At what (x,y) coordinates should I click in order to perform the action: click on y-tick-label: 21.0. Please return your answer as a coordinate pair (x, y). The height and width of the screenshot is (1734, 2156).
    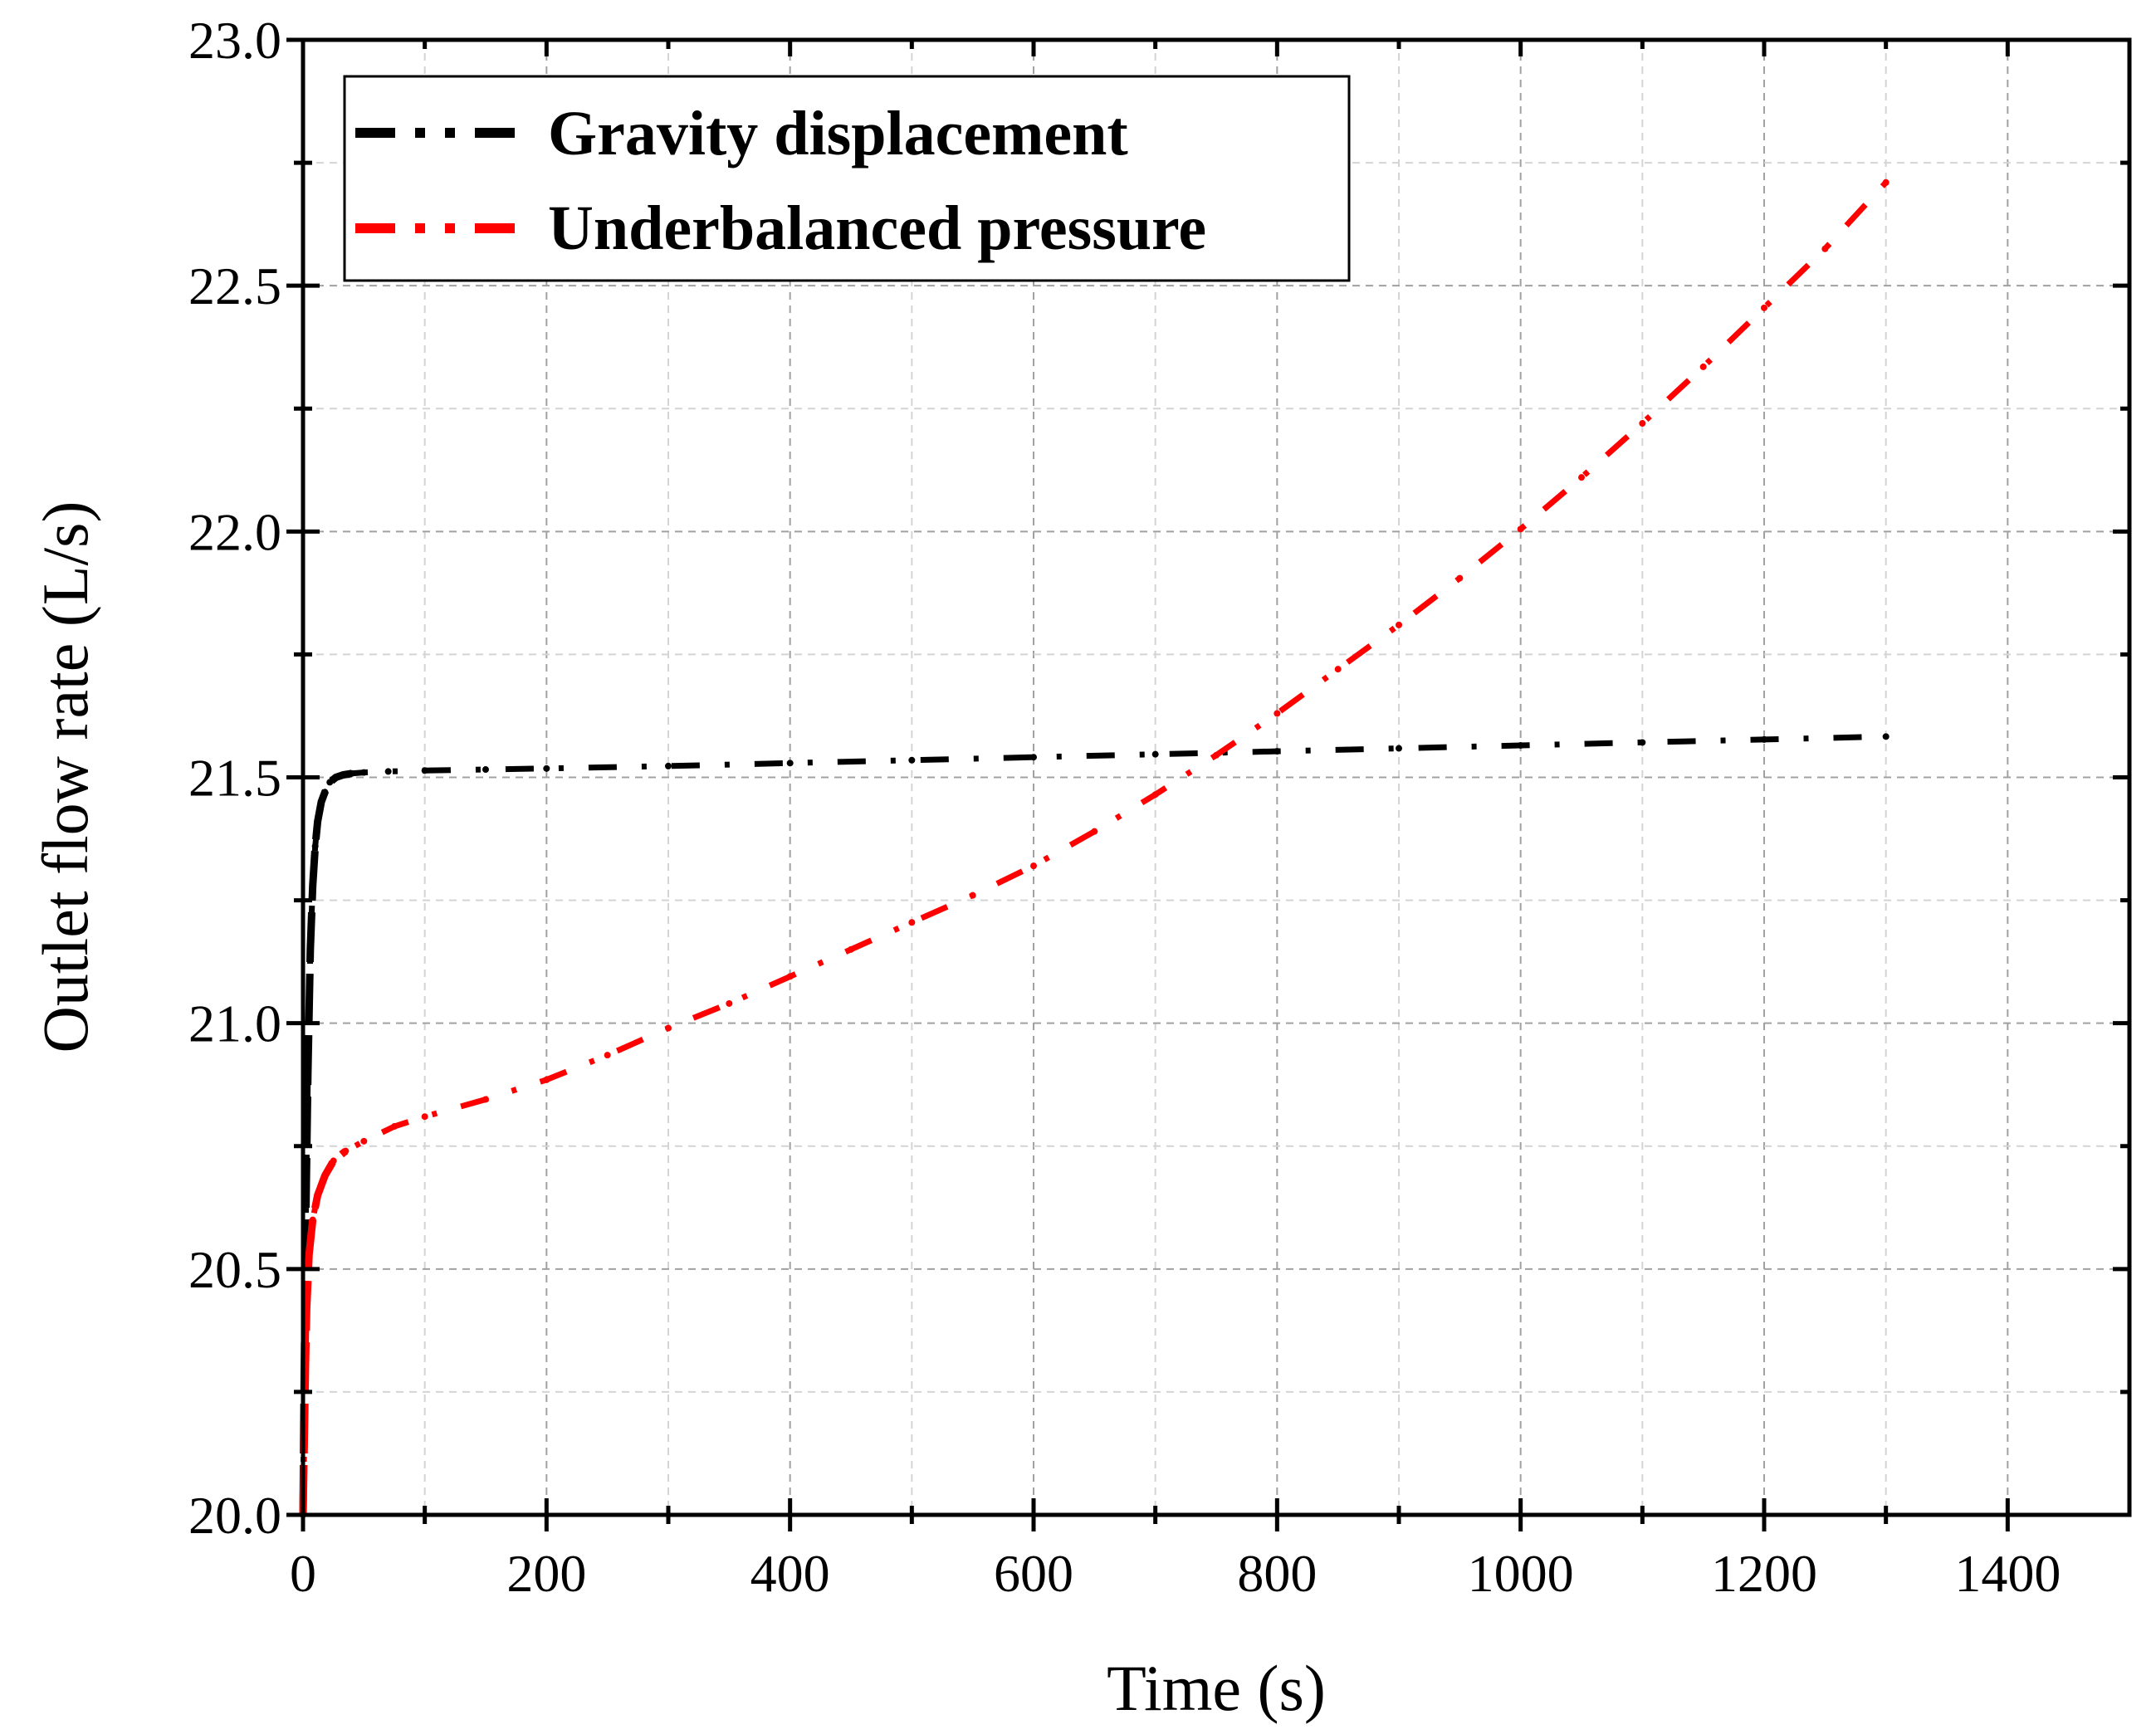
    Looking at the image, I should click on (235, 1023).